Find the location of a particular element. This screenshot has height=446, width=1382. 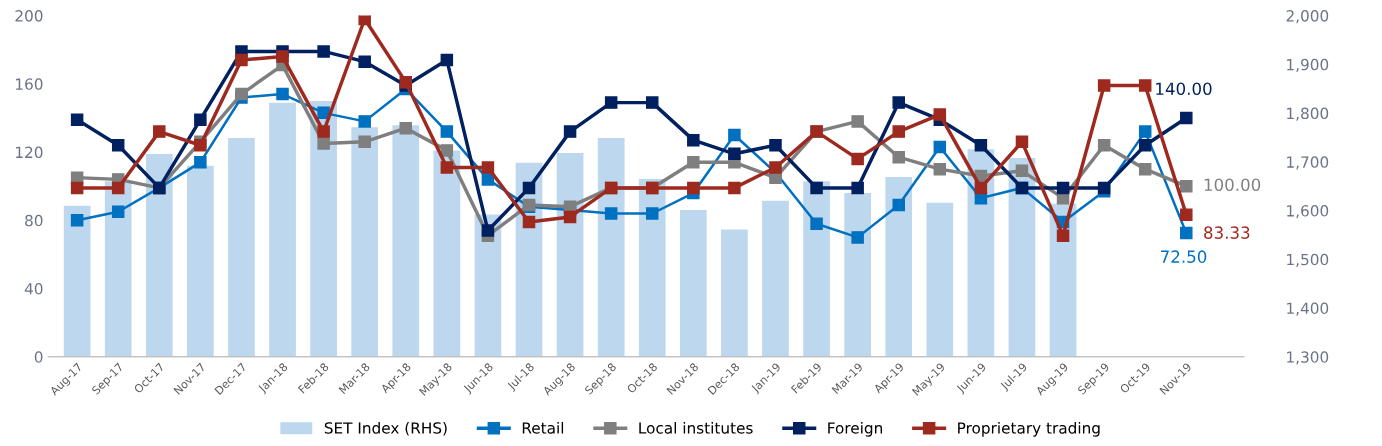

legend-label: Proprietary trading is located at coordinates (1029, 429).